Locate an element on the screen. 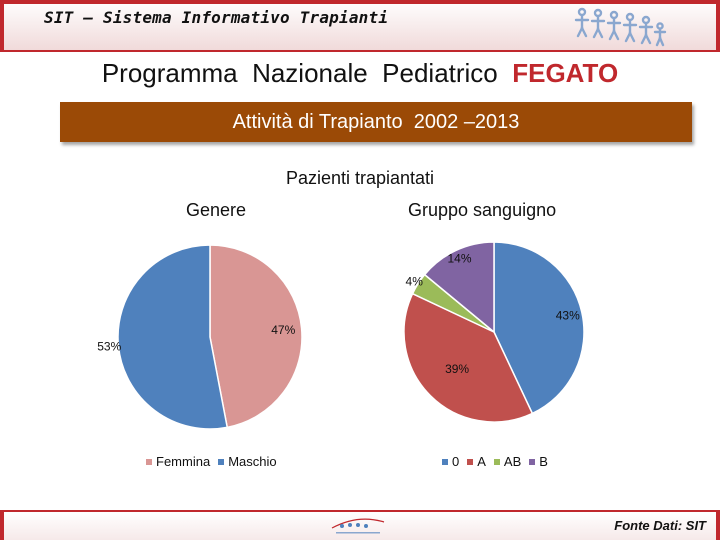 The height and width of the screenshot is (540, 720). gender-slice-femmina is located at coordinates (256, 336).